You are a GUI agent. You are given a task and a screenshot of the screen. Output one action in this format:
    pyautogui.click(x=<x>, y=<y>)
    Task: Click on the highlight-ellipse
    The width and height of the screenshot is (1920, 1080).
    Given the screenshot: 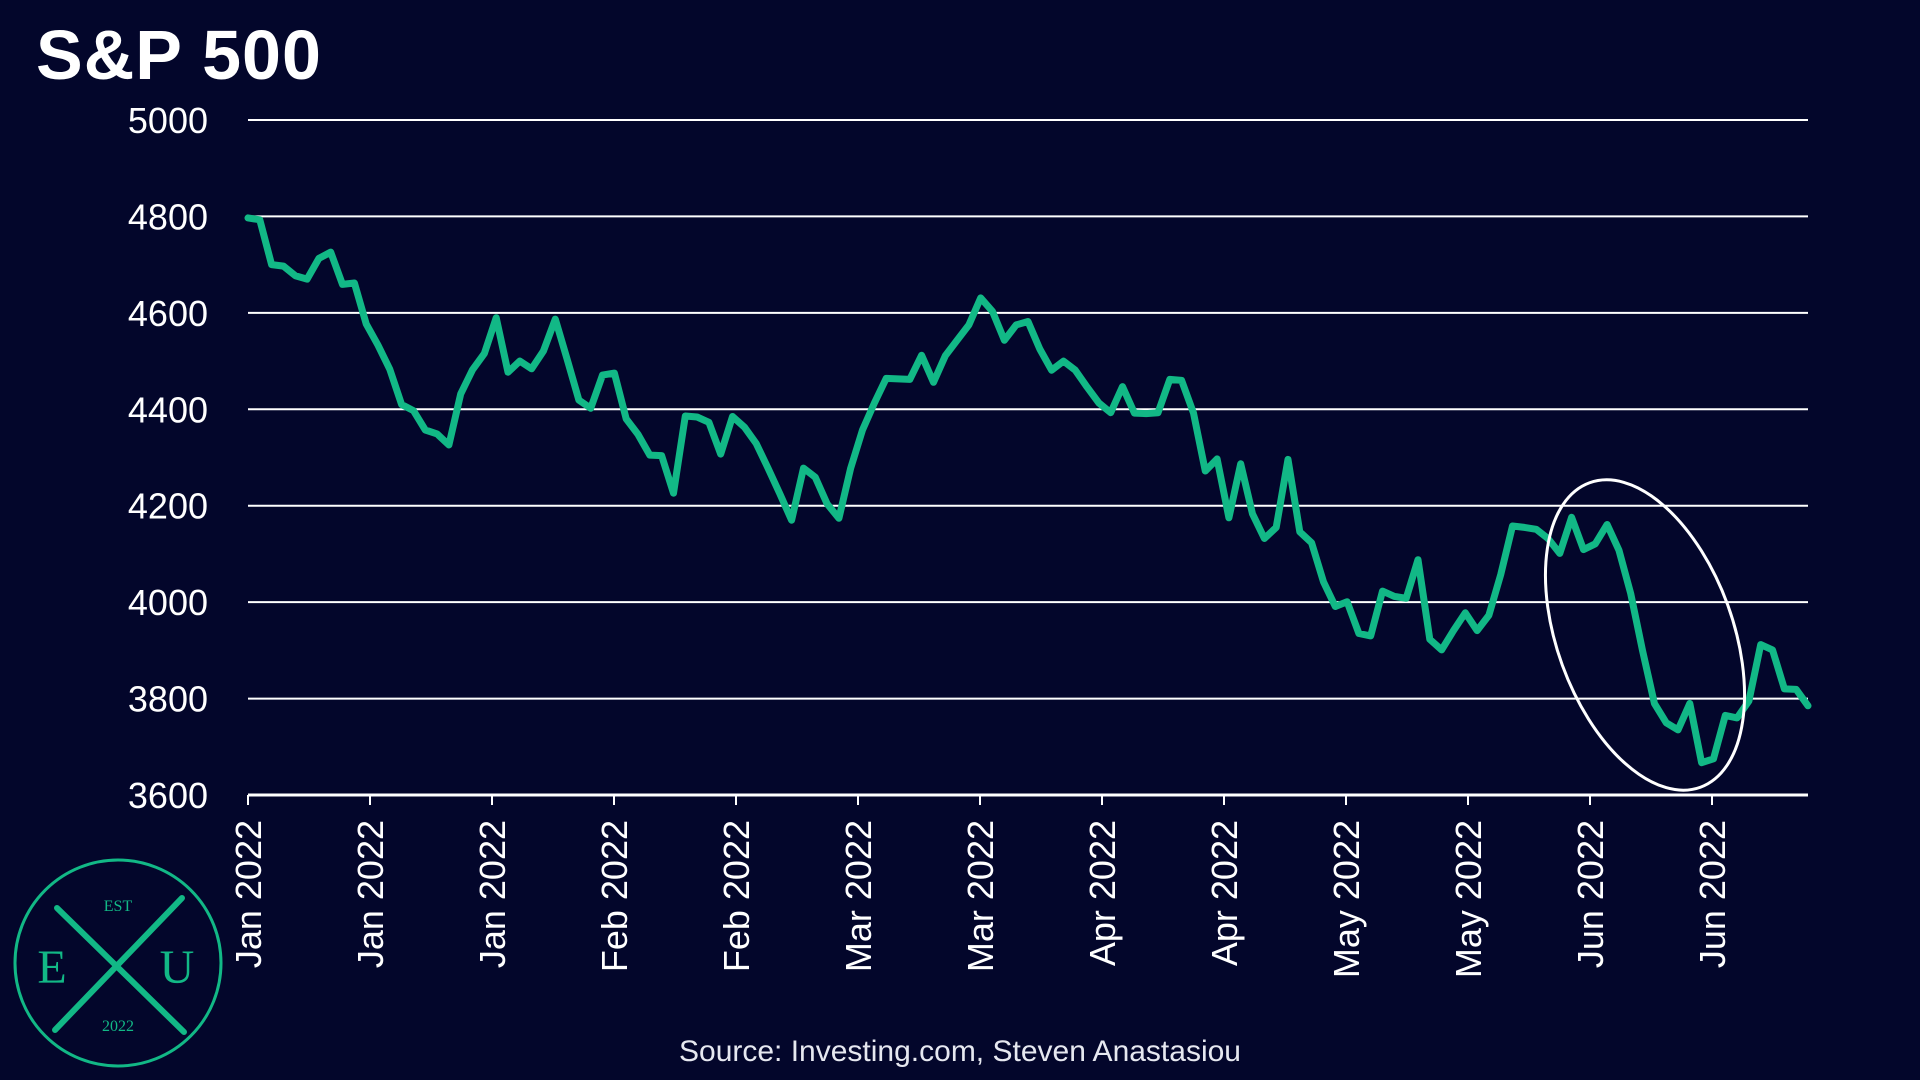 What is the action you would take?
    pyautogui.click(x=1645, y=635)
    